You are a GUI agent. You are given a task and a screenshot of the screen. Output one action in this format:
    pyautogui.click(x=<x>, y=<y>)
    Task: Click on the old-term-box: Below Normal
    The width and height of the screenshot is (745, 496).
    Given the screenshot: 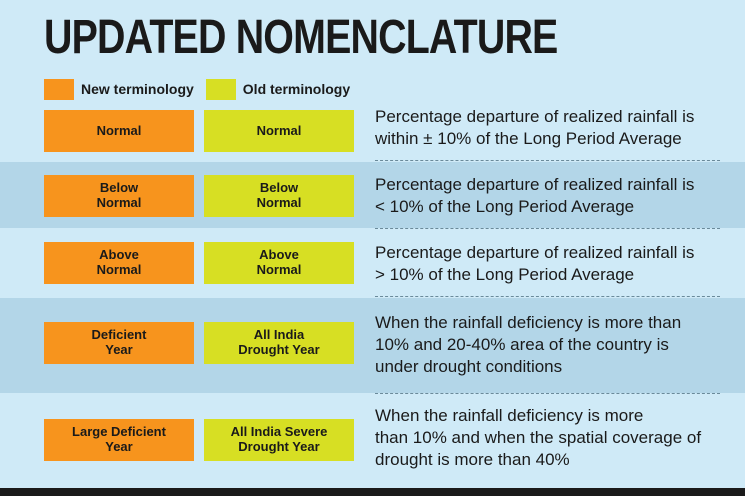 What is the action you would take?
    pyautogui.click(x=279, y=196)
    